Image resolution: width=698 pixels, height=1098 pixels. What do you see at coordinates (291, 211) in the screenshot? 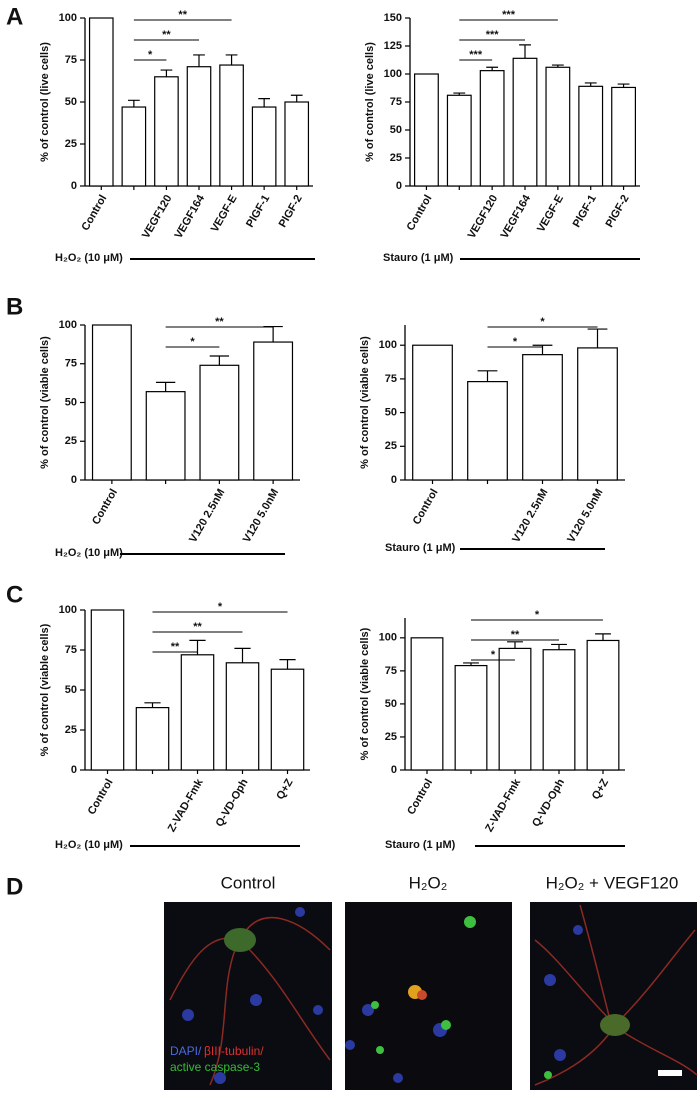
I see `x-tick-label: PlGF-2` at bounding box center [291, 211].